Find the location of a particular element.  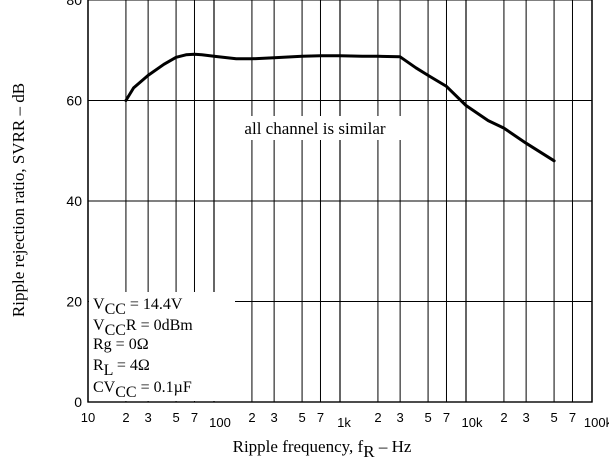

x-axis-label-prefix: Ripple frequency, f is located at coordinates (298, 446).